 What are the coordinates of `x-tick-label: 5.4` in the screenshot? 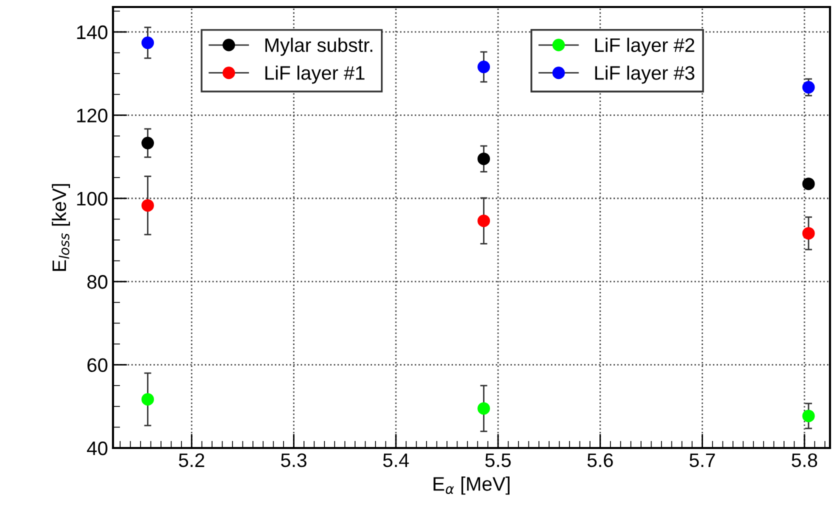 It's located at (396, 461).